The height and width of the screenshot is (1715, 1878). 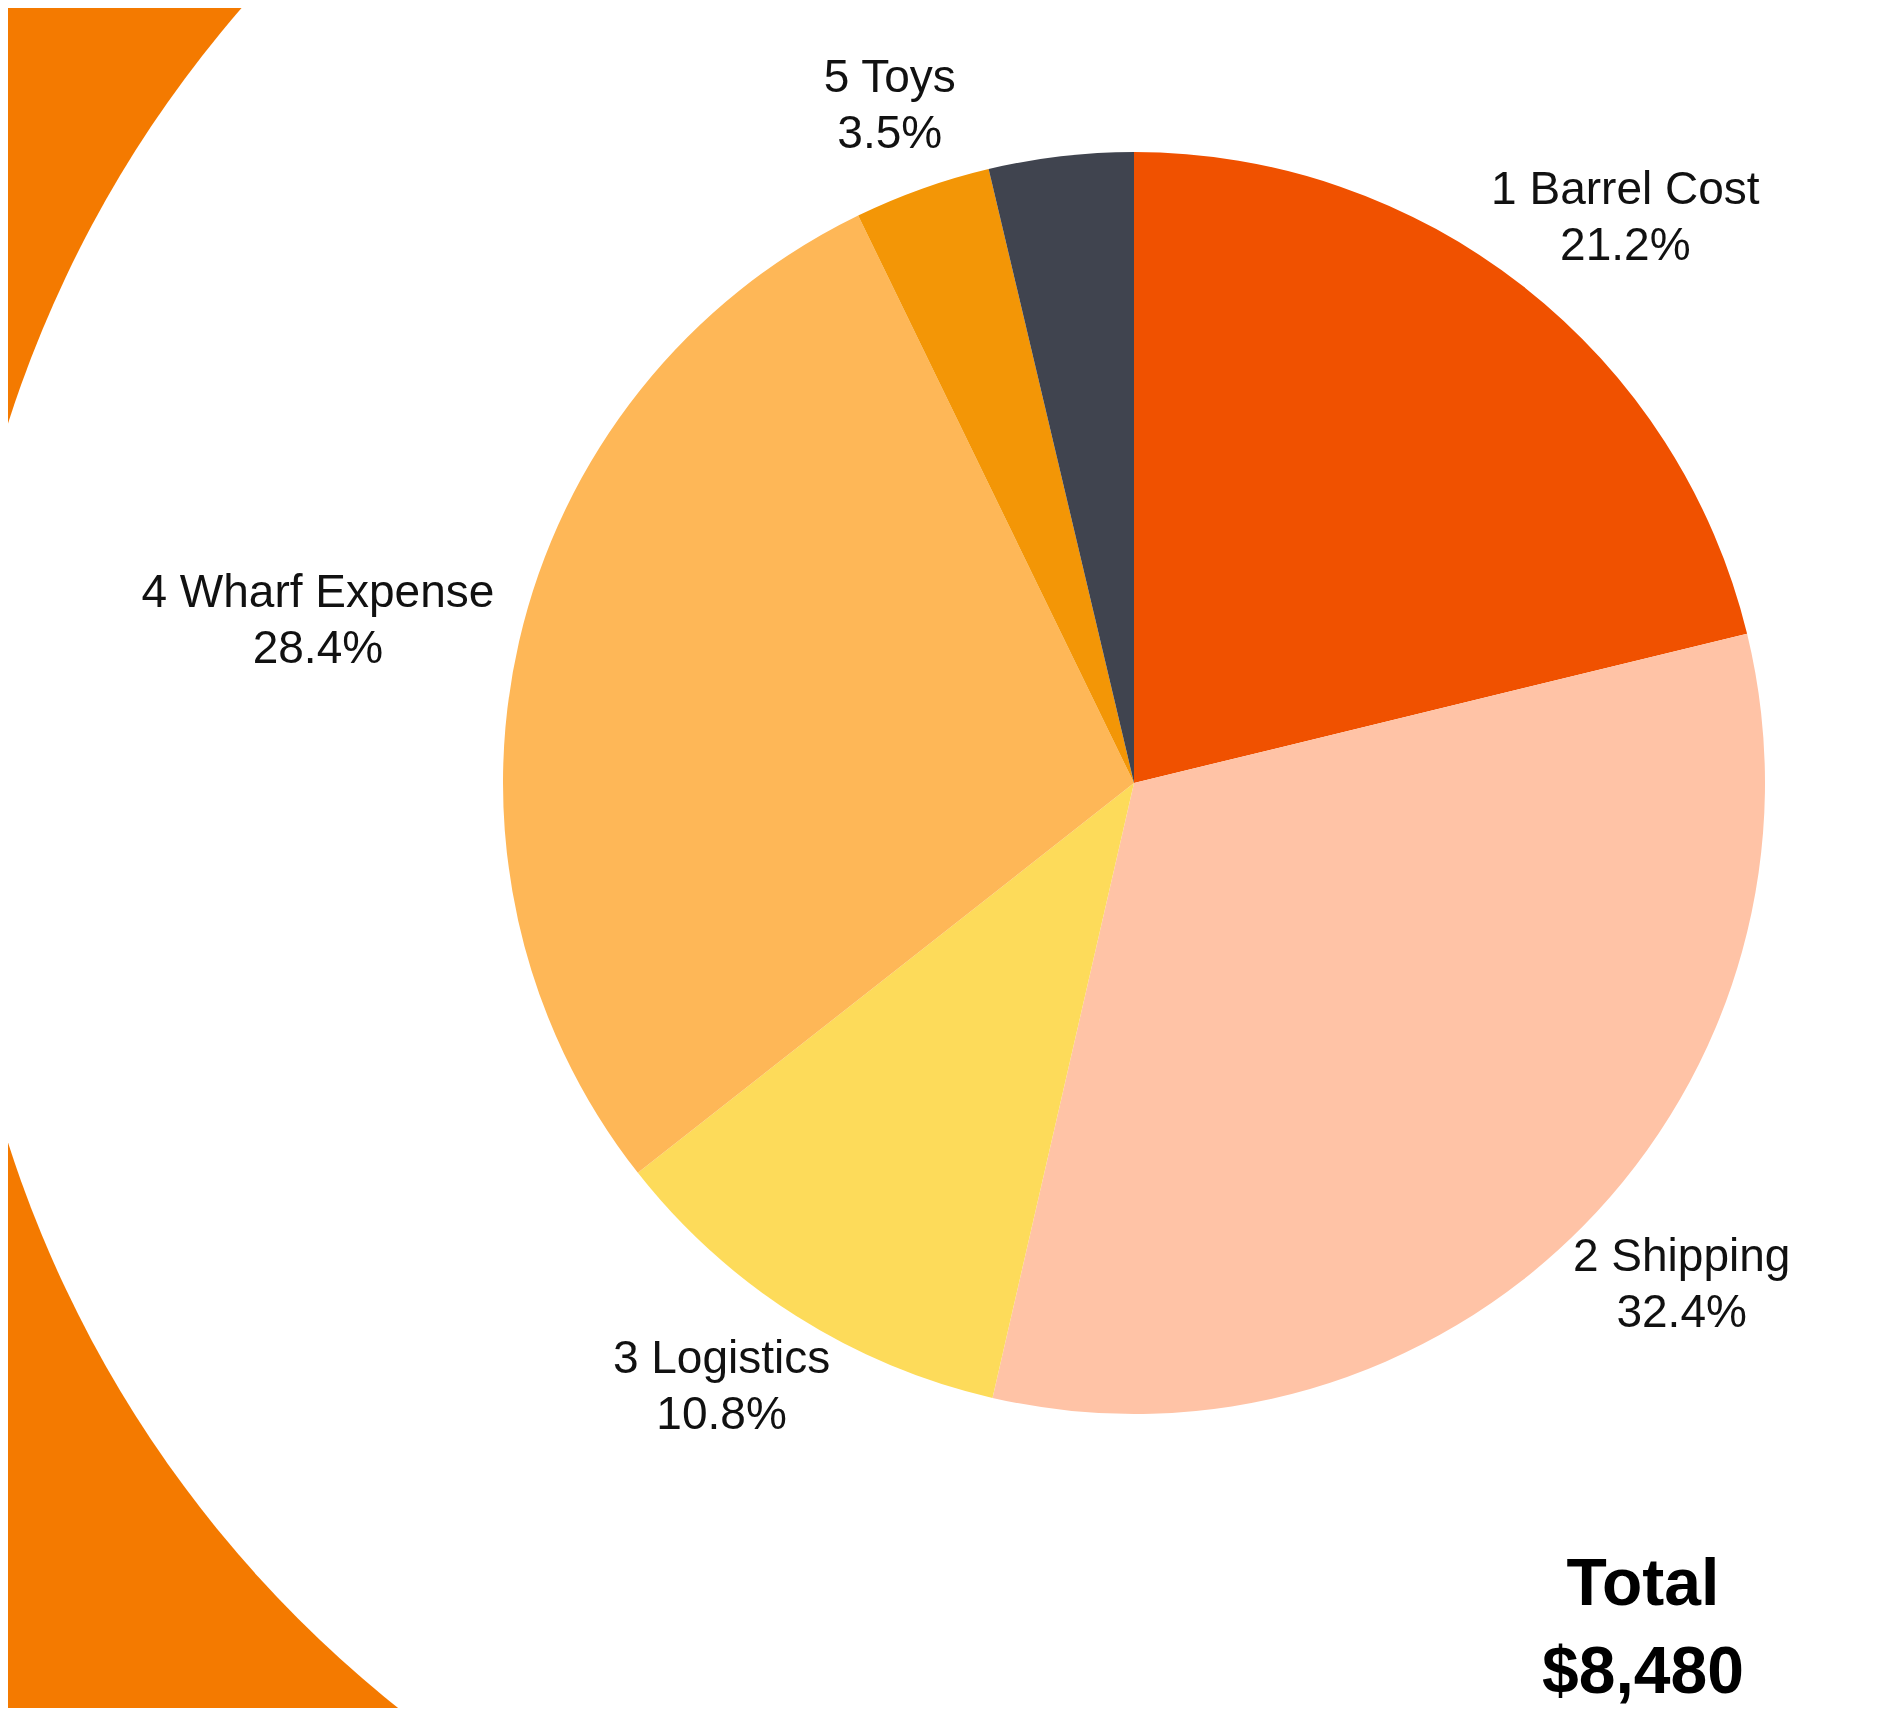 I want to click on slice-label: 1 Barrel Cost, so click(x=1625, y=187).